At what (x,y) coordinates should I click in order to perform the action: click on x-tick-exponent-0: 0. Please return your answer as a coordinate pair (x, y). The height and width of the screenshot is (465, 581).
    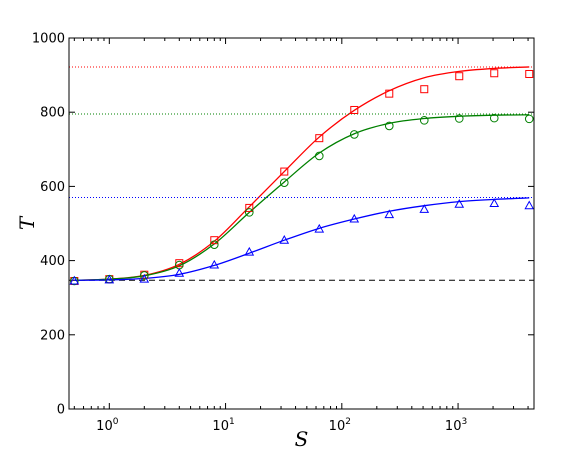
    Looking at the image, I should click on (116, 422).